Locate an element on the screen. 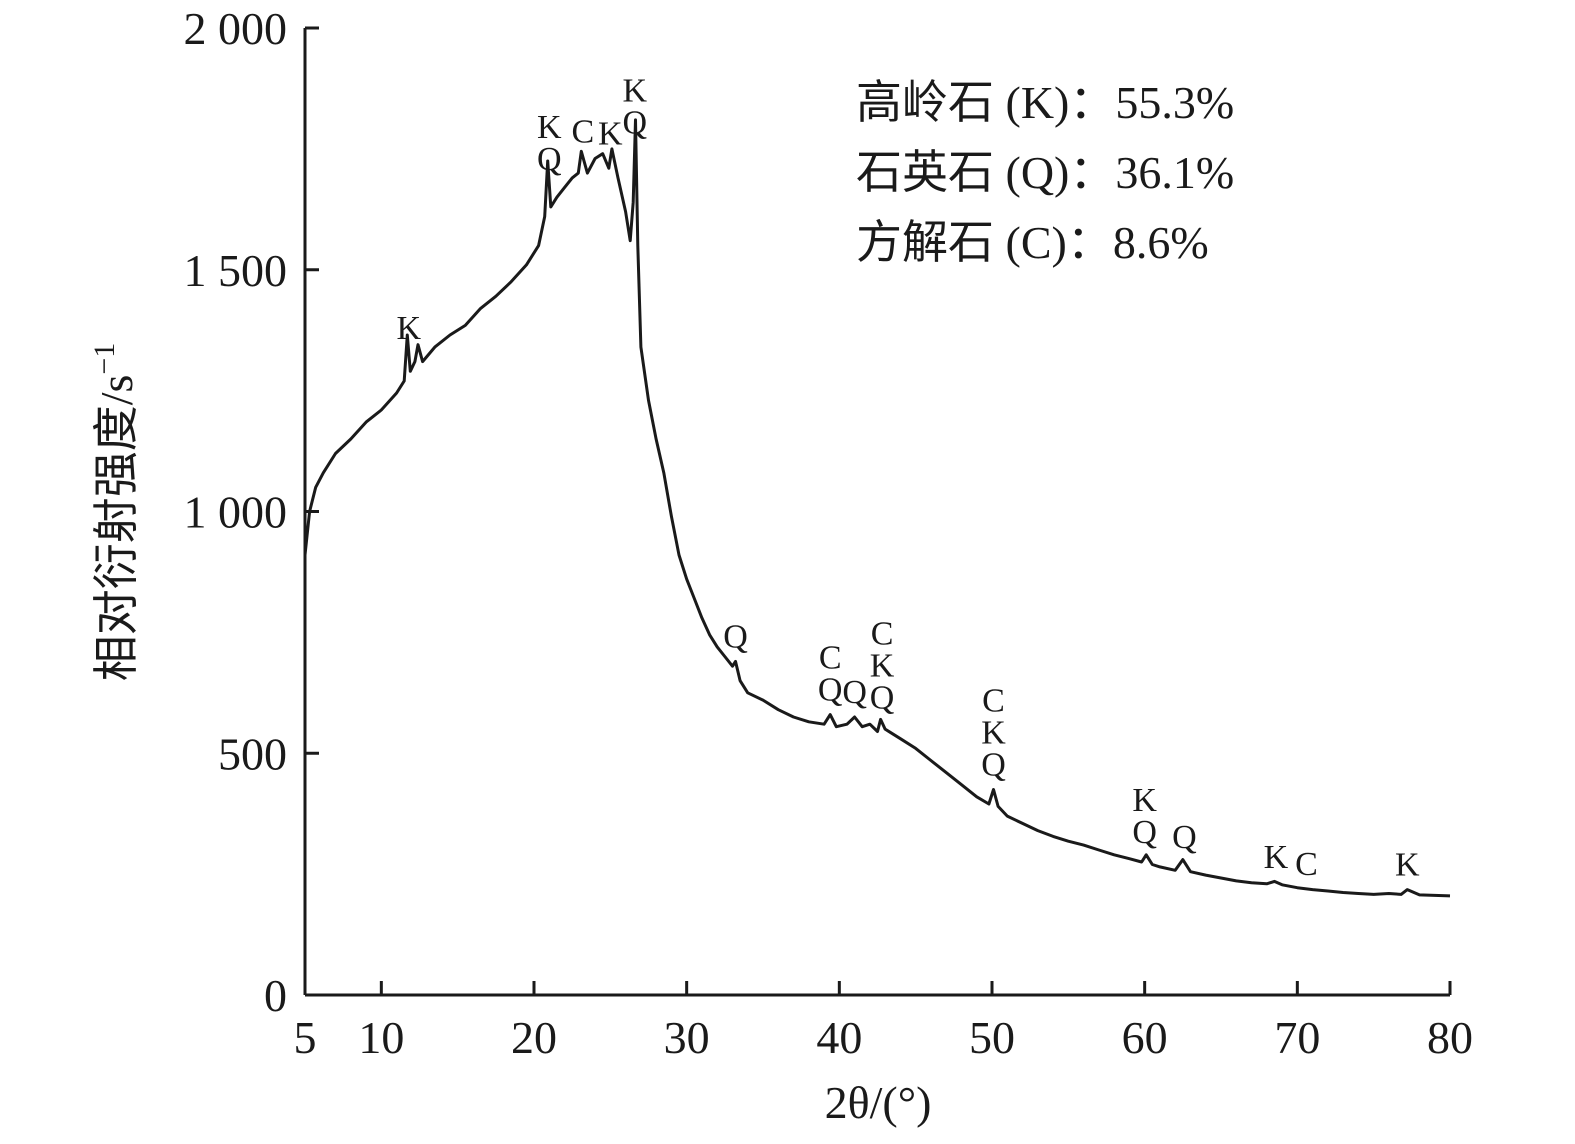  x-tick-label: 5 is located at coordinates (305, 1037).